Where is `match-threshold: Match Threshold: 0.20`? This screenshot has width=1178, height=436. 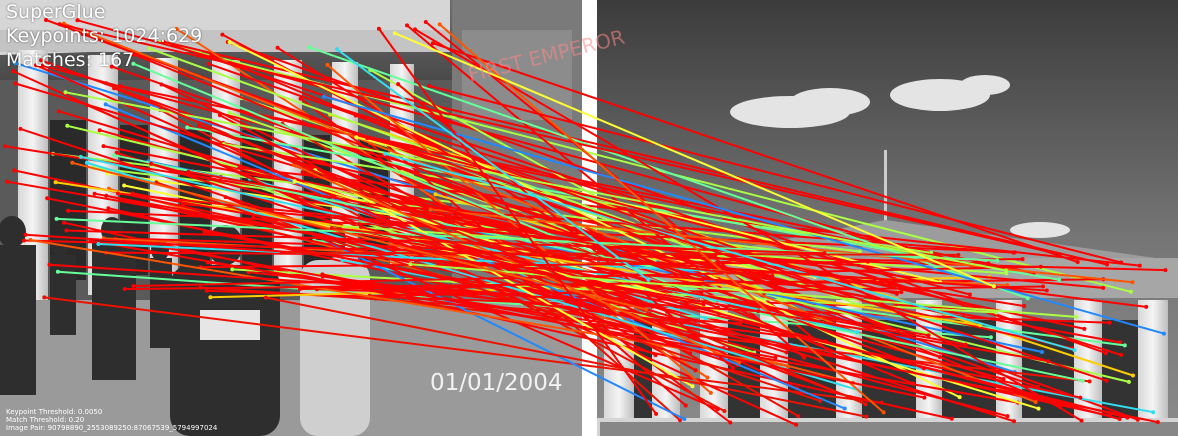
match-threshold: Match Threshold: 0.20 is located at coordinates (45, 420).